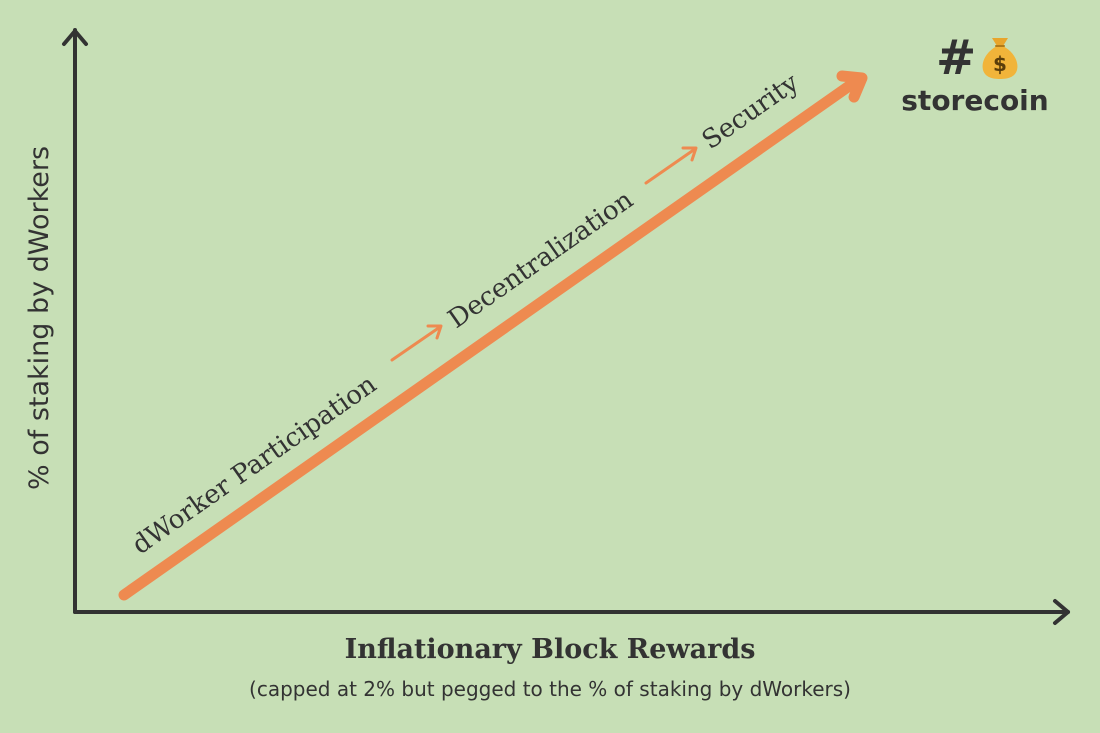 This screenshot has height=733, width=1100. What do you see at coordinates (75, 321) in the screenshot?
I see `y-axis` at bounding box center [75, 321].